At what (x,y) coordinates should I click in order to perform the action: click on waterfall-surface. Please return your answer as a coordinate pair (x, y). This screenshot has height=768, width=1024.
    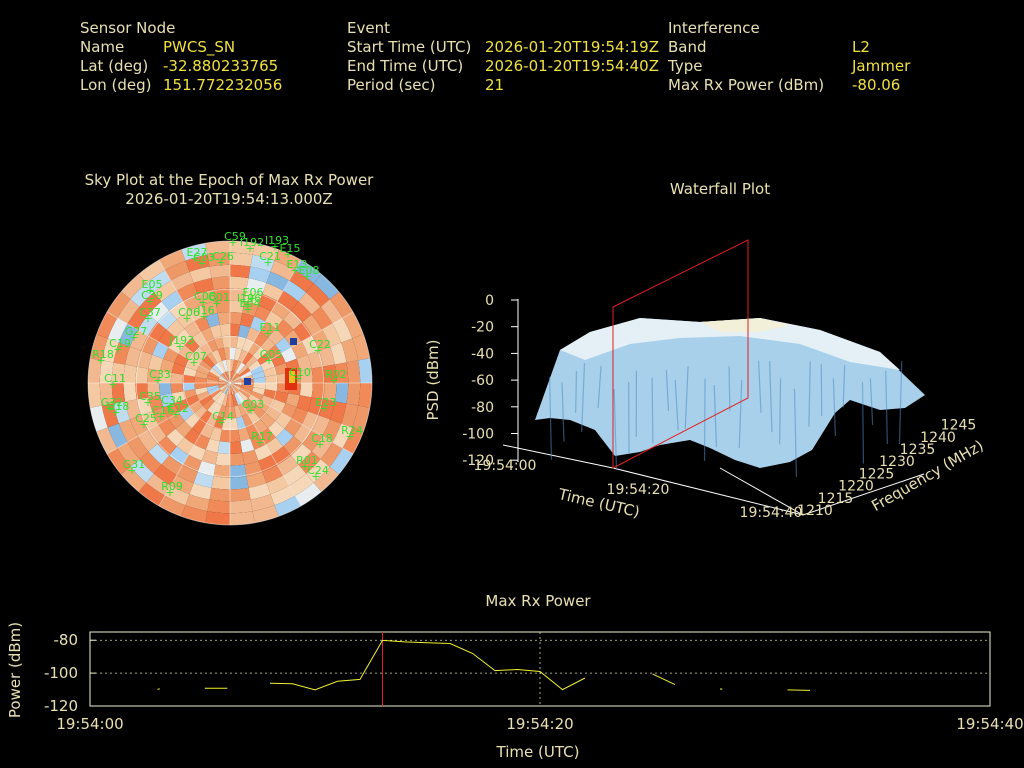
    Looking at the image, I should click on (730, 397).